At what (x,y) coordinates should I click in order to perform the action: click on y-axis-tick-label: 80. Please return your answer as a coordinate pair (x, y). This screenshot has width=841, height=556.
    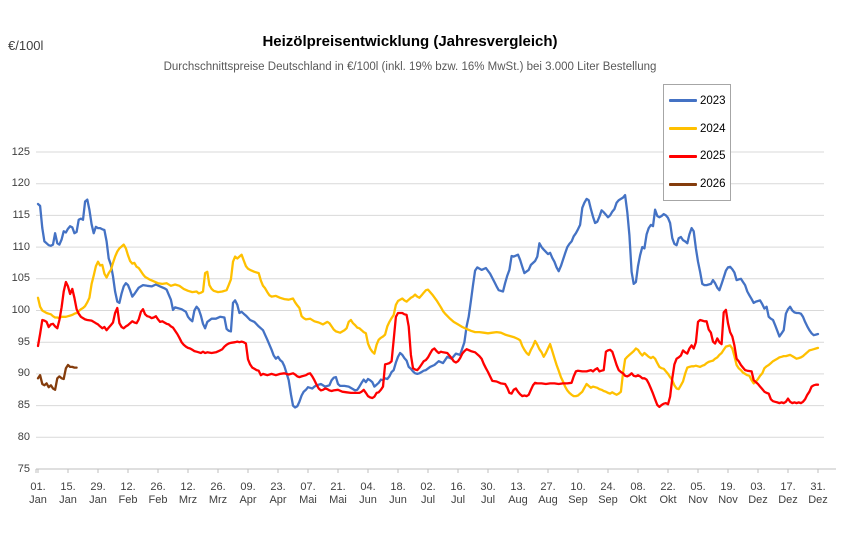
    Looking at the image, I should click on (23, 436).